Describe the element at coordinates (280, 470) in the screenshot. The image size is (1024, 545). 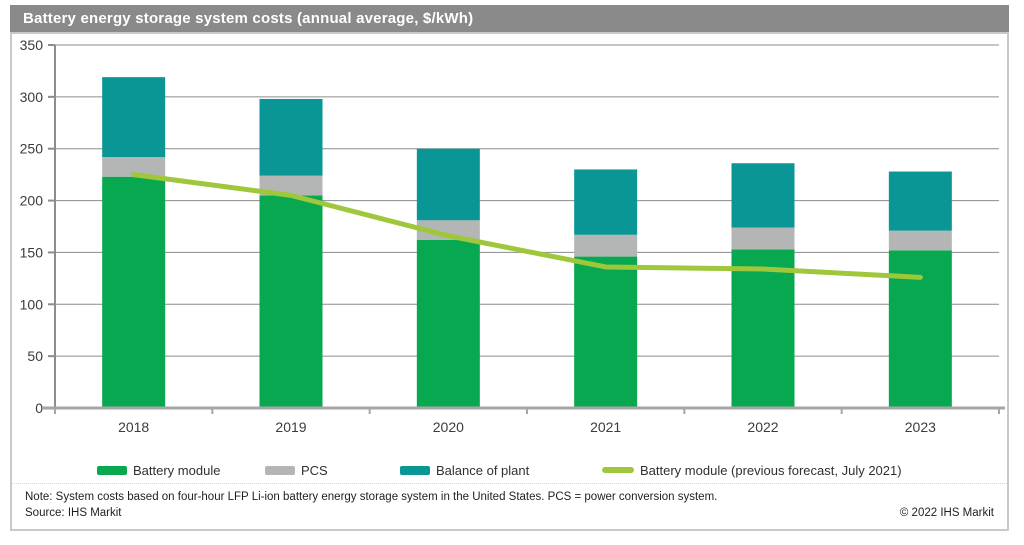
I see `pcs-swatch-icon` at that location.